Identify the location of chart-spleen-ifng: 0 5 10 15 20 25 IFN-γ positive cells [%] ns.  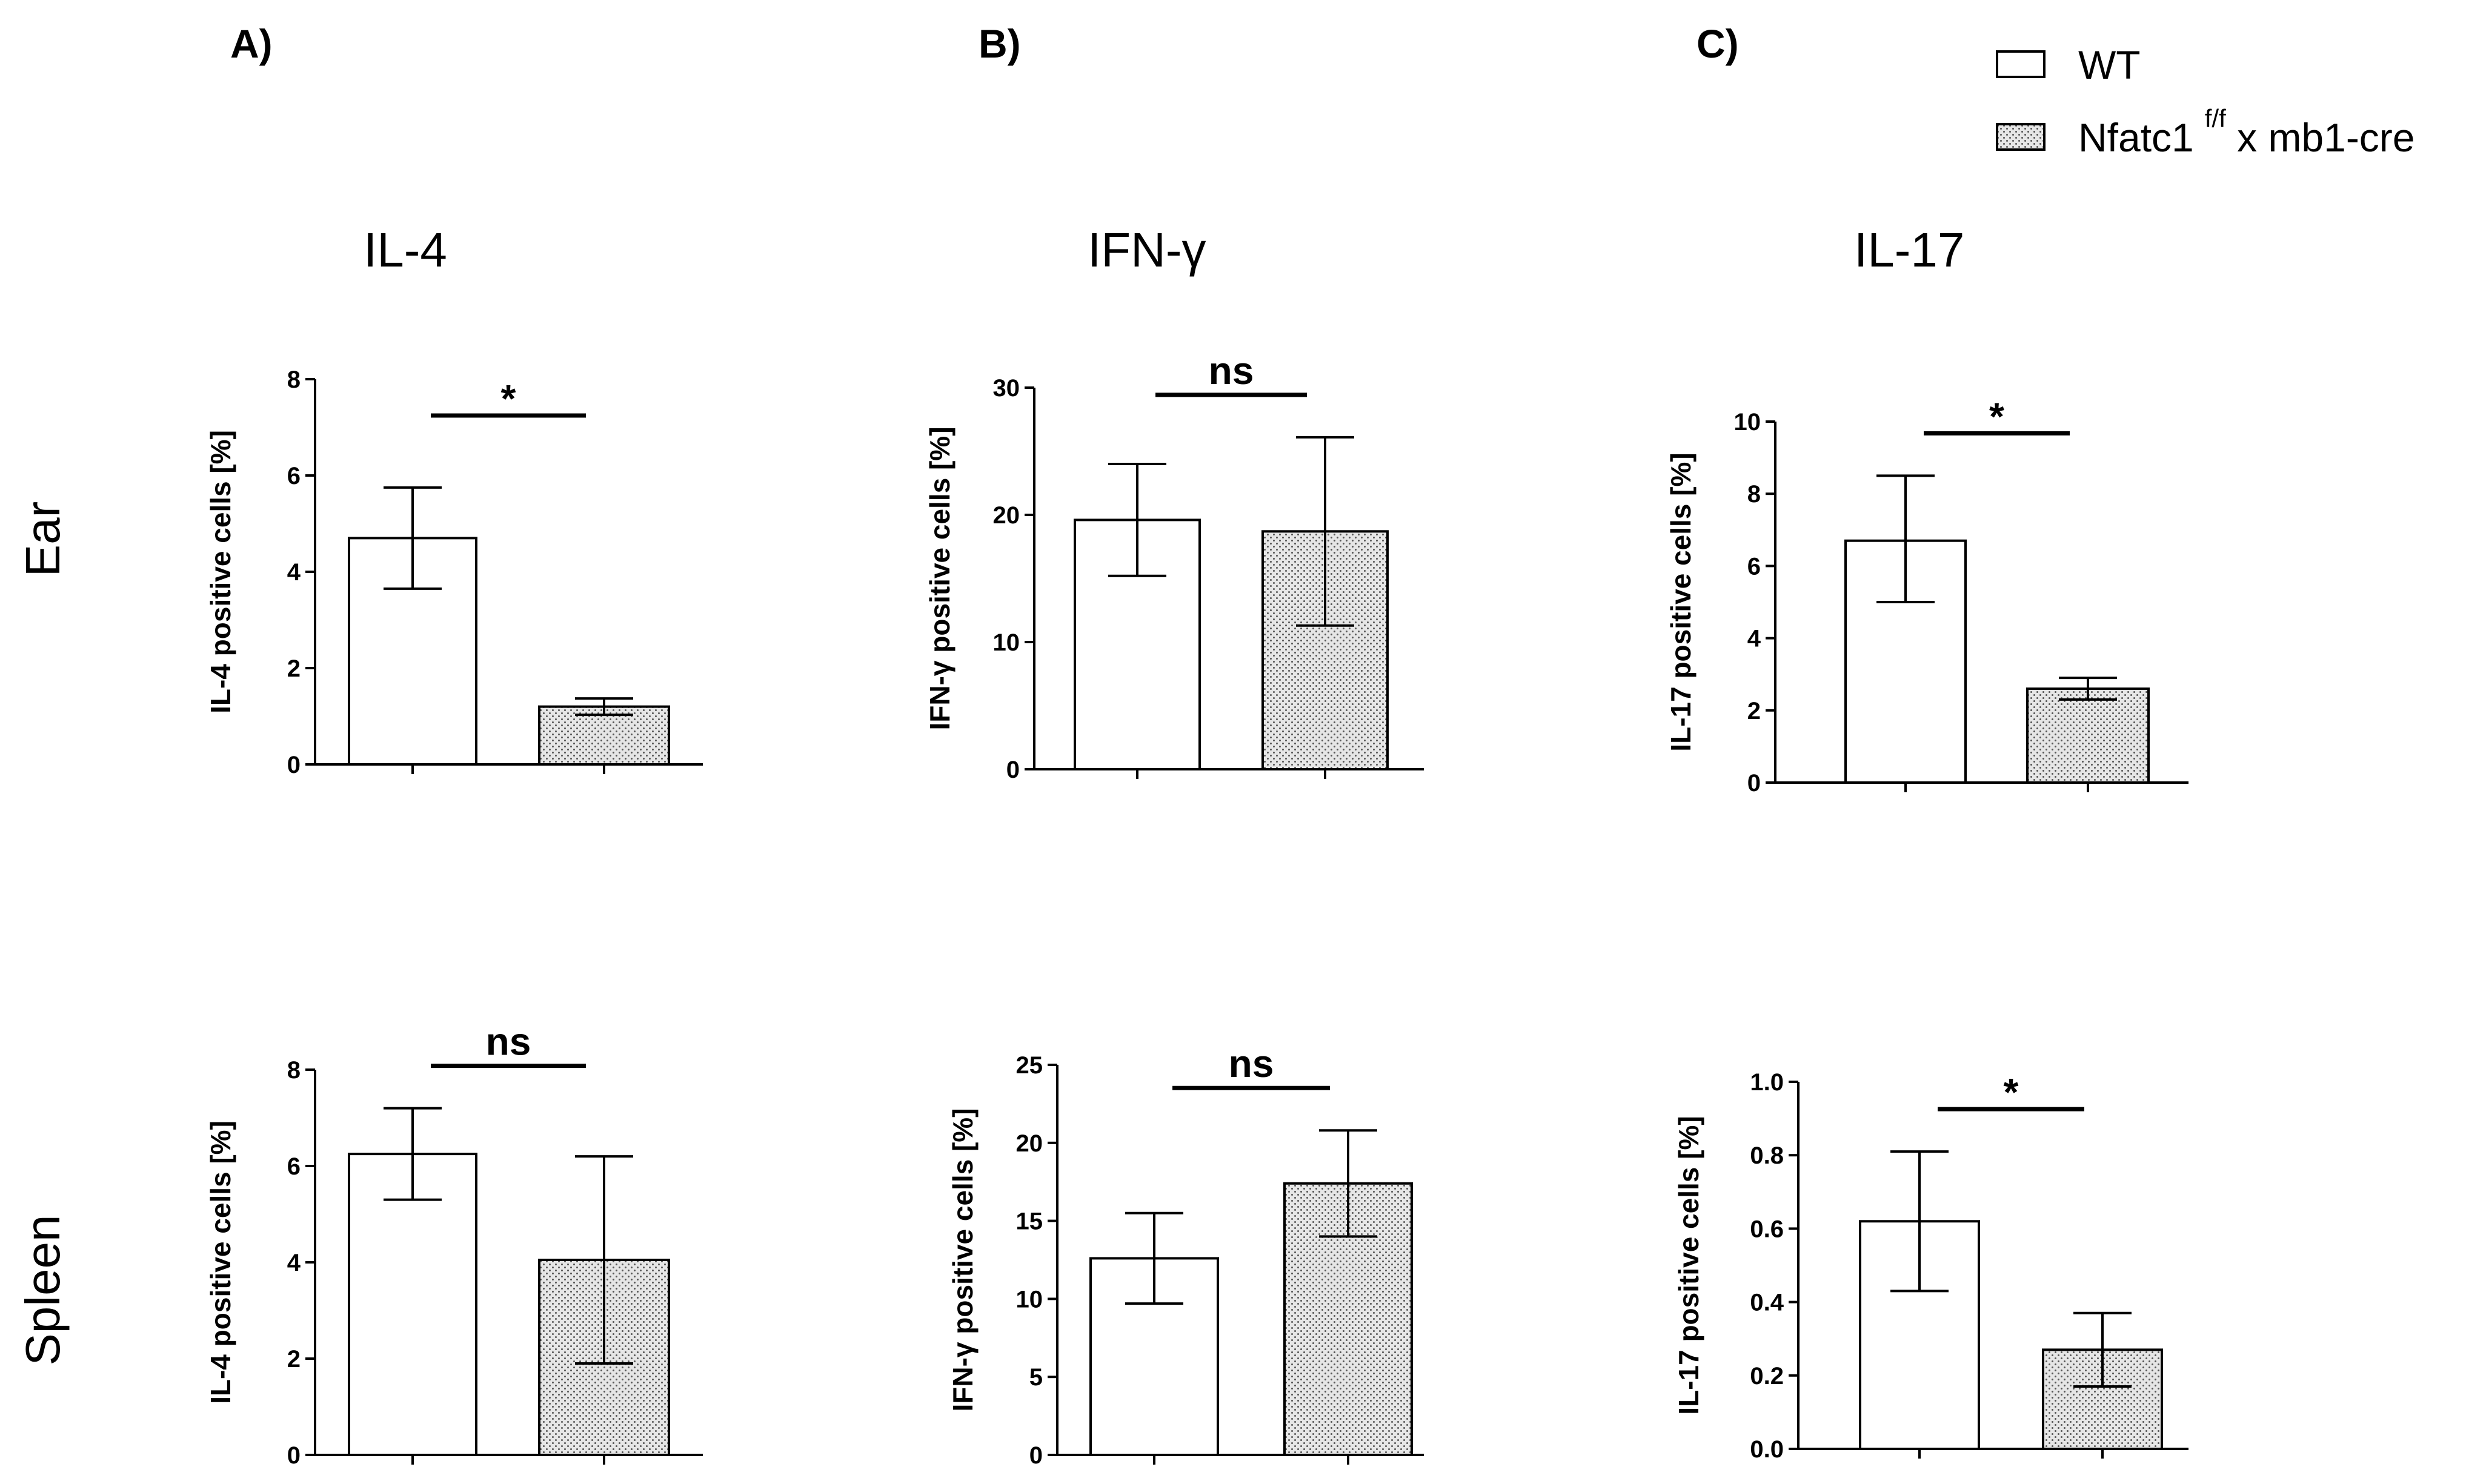
(1185, 1256).